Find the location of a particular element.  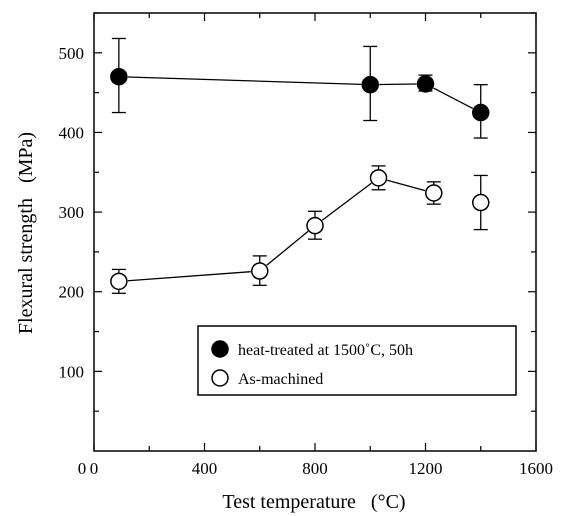

y-tick-label: 100 is located at coordinates (72, 371).